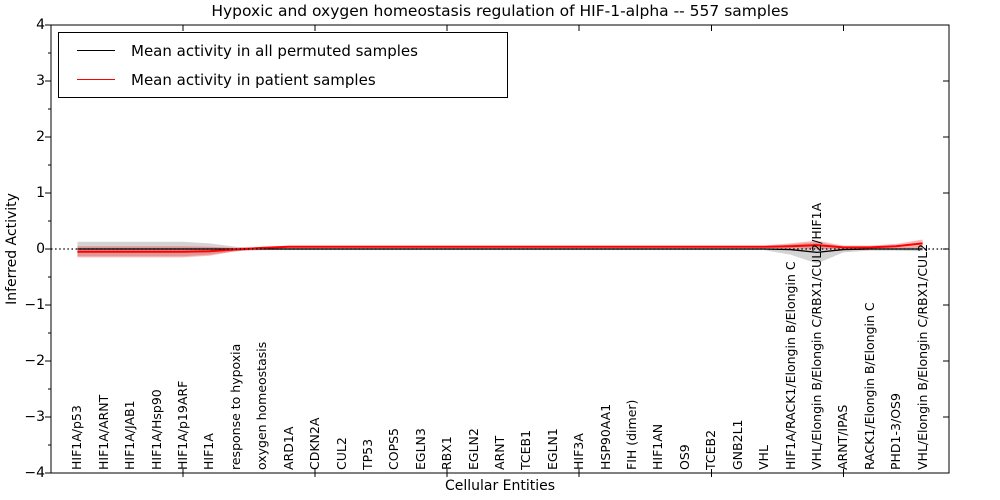 This screenshot has width=1000, height=500. Describe the element at coordinates (816, 336) in the screenshot. I see `x-tick-label: VHL/Elongin B/Elongin C/RBX1/CUL2/HIF1A` at that location.